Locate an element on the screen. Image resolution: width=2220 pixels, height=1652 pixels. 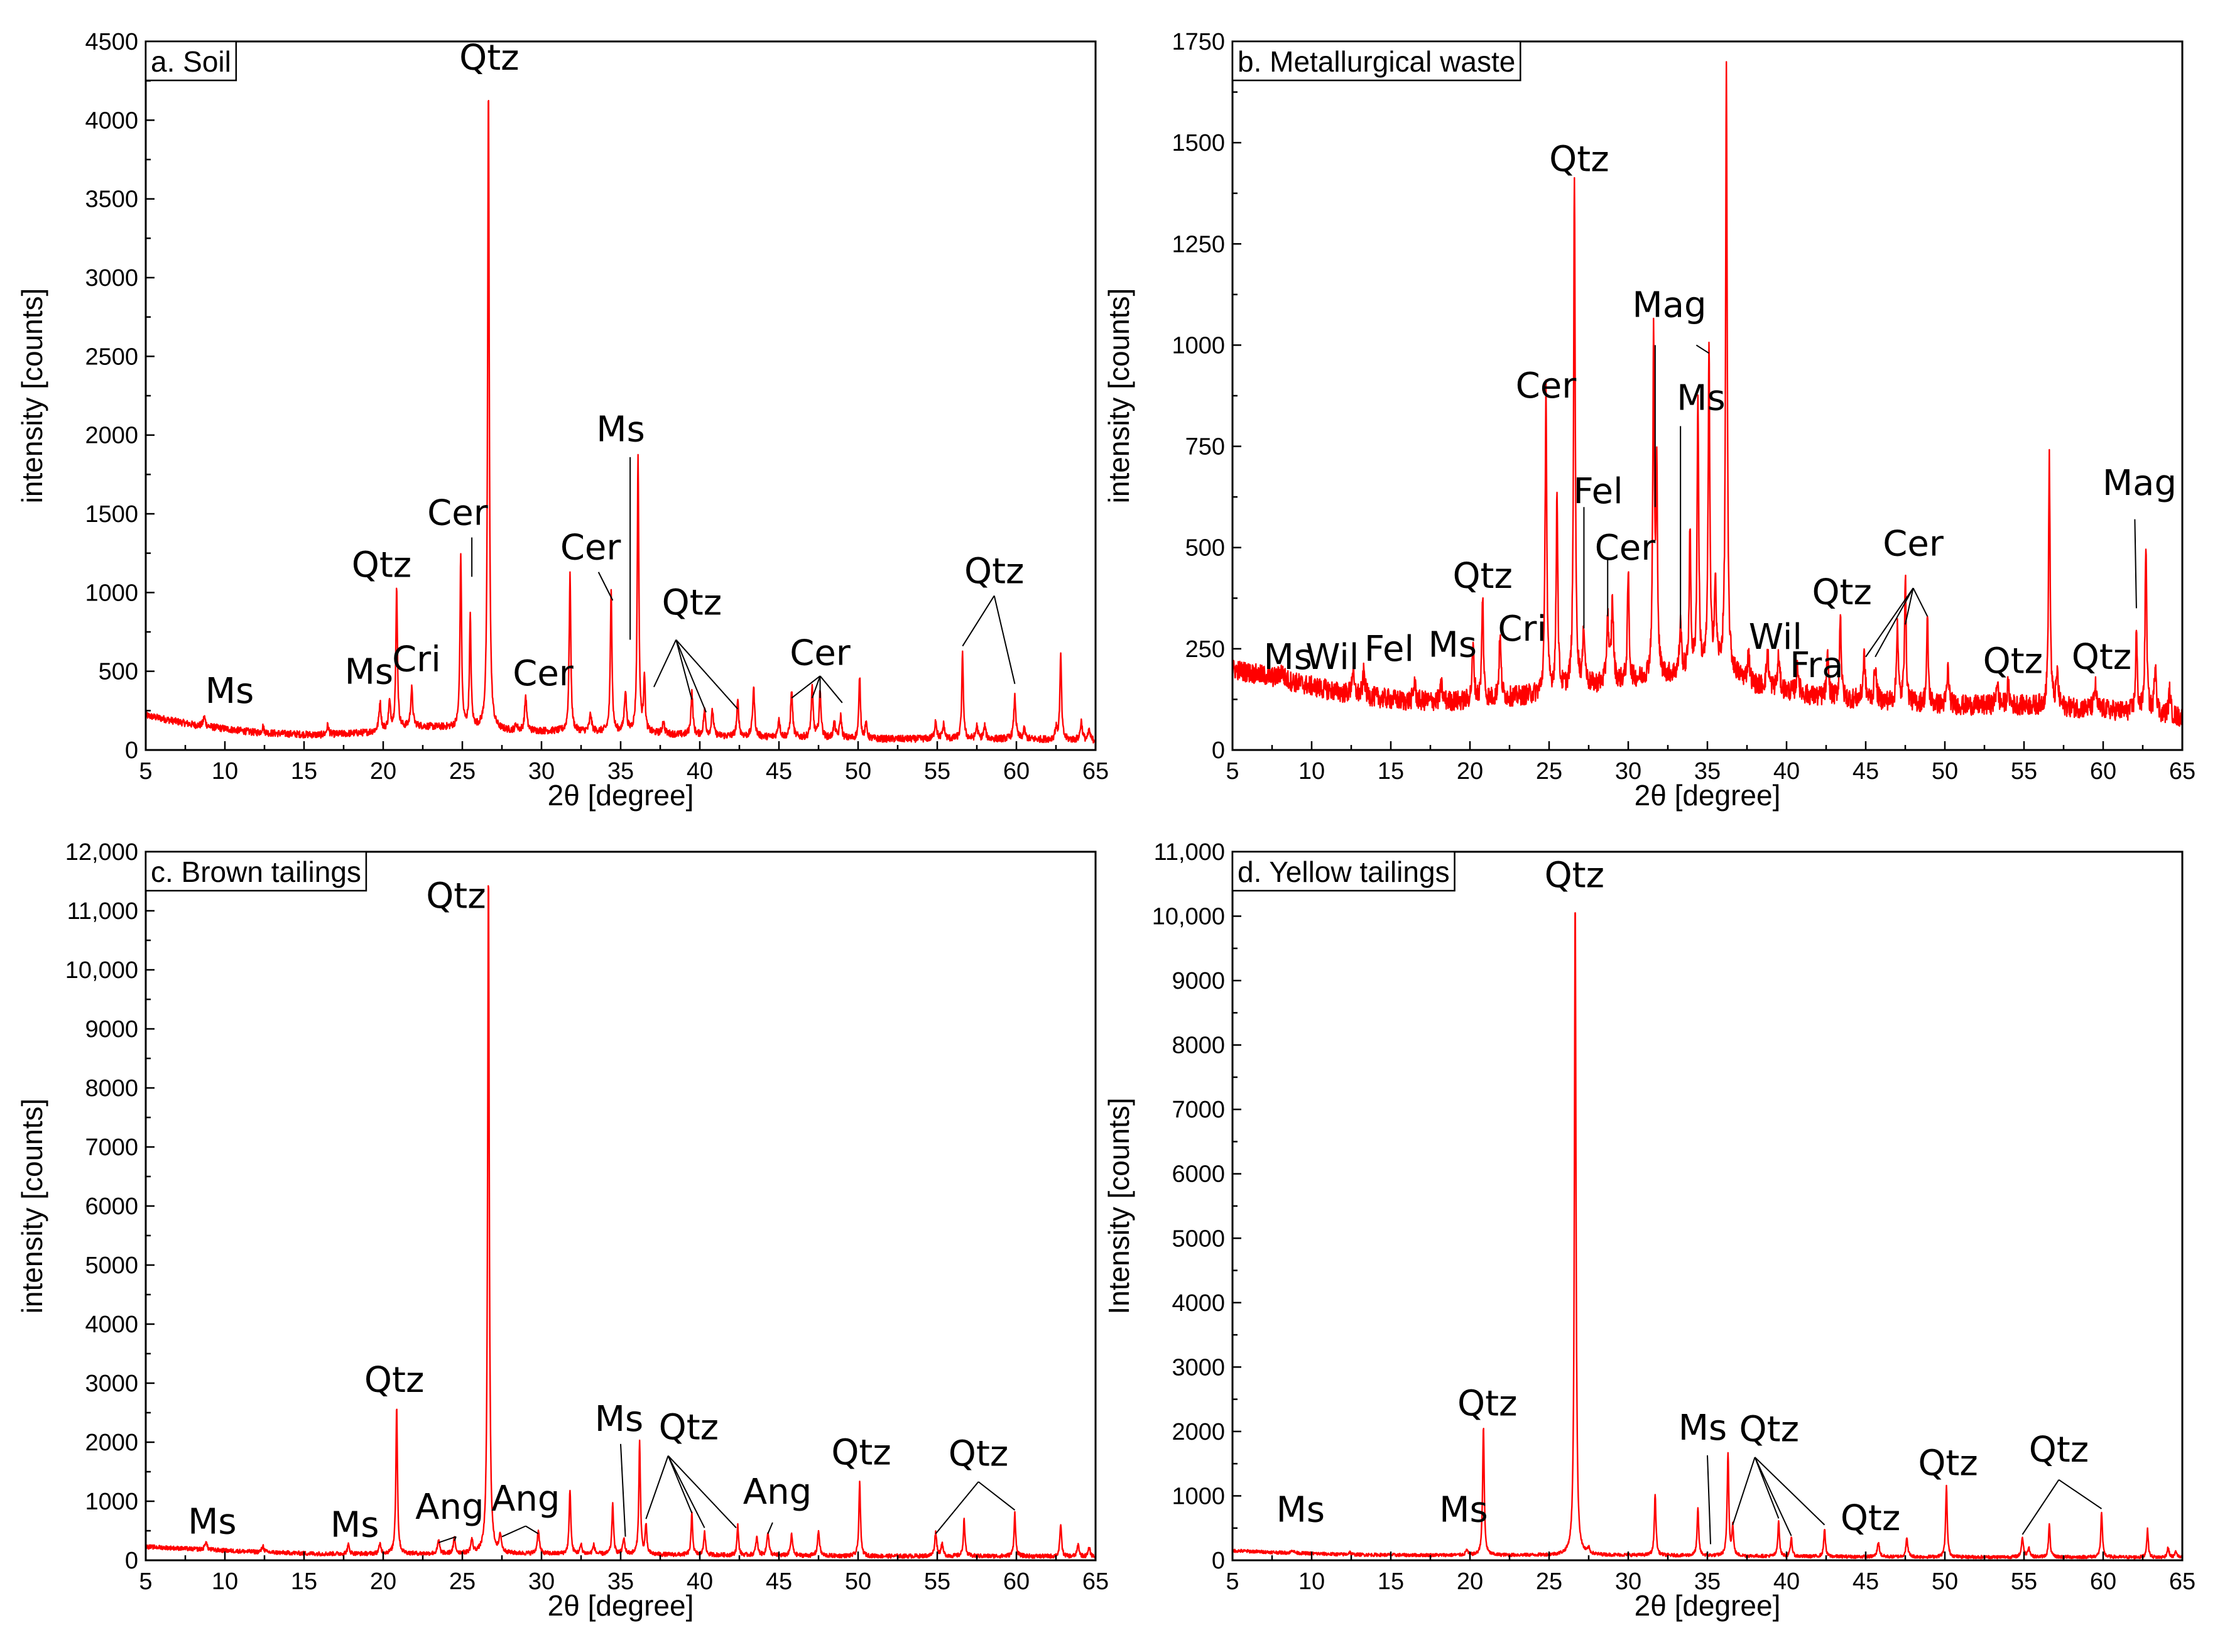
x-tick-label-a: 55 is located at coordinates (937, 771).